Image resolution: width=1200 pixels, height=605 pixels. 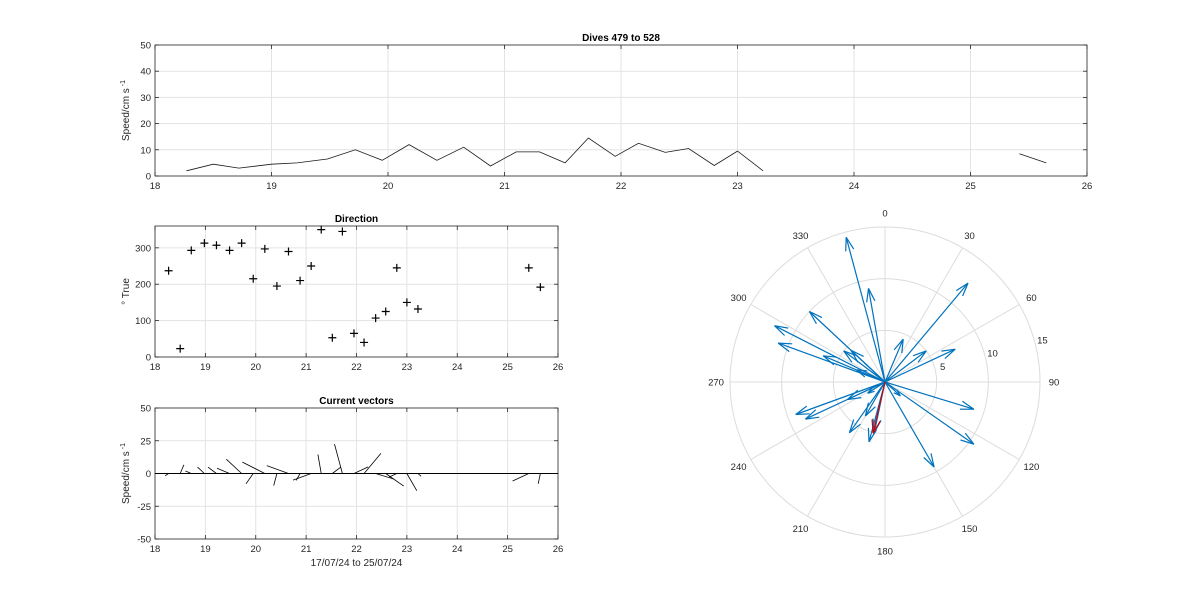 I want to click on direction-x-tick-label: 20, so click(x=255, y=367).